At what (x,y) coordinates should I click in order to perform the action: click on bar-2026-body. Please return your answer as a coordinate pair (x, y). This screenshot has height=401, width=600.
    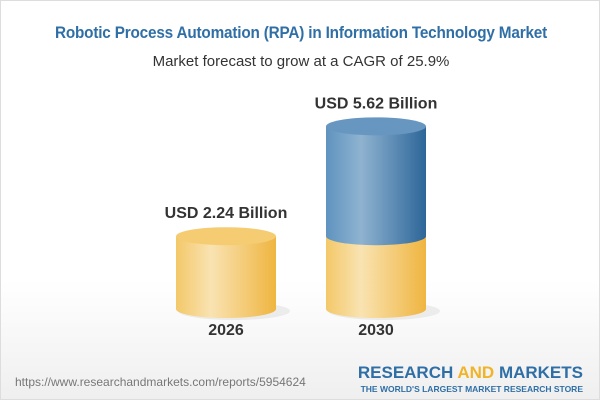
    Looking at the image, I should click on (226, 277).